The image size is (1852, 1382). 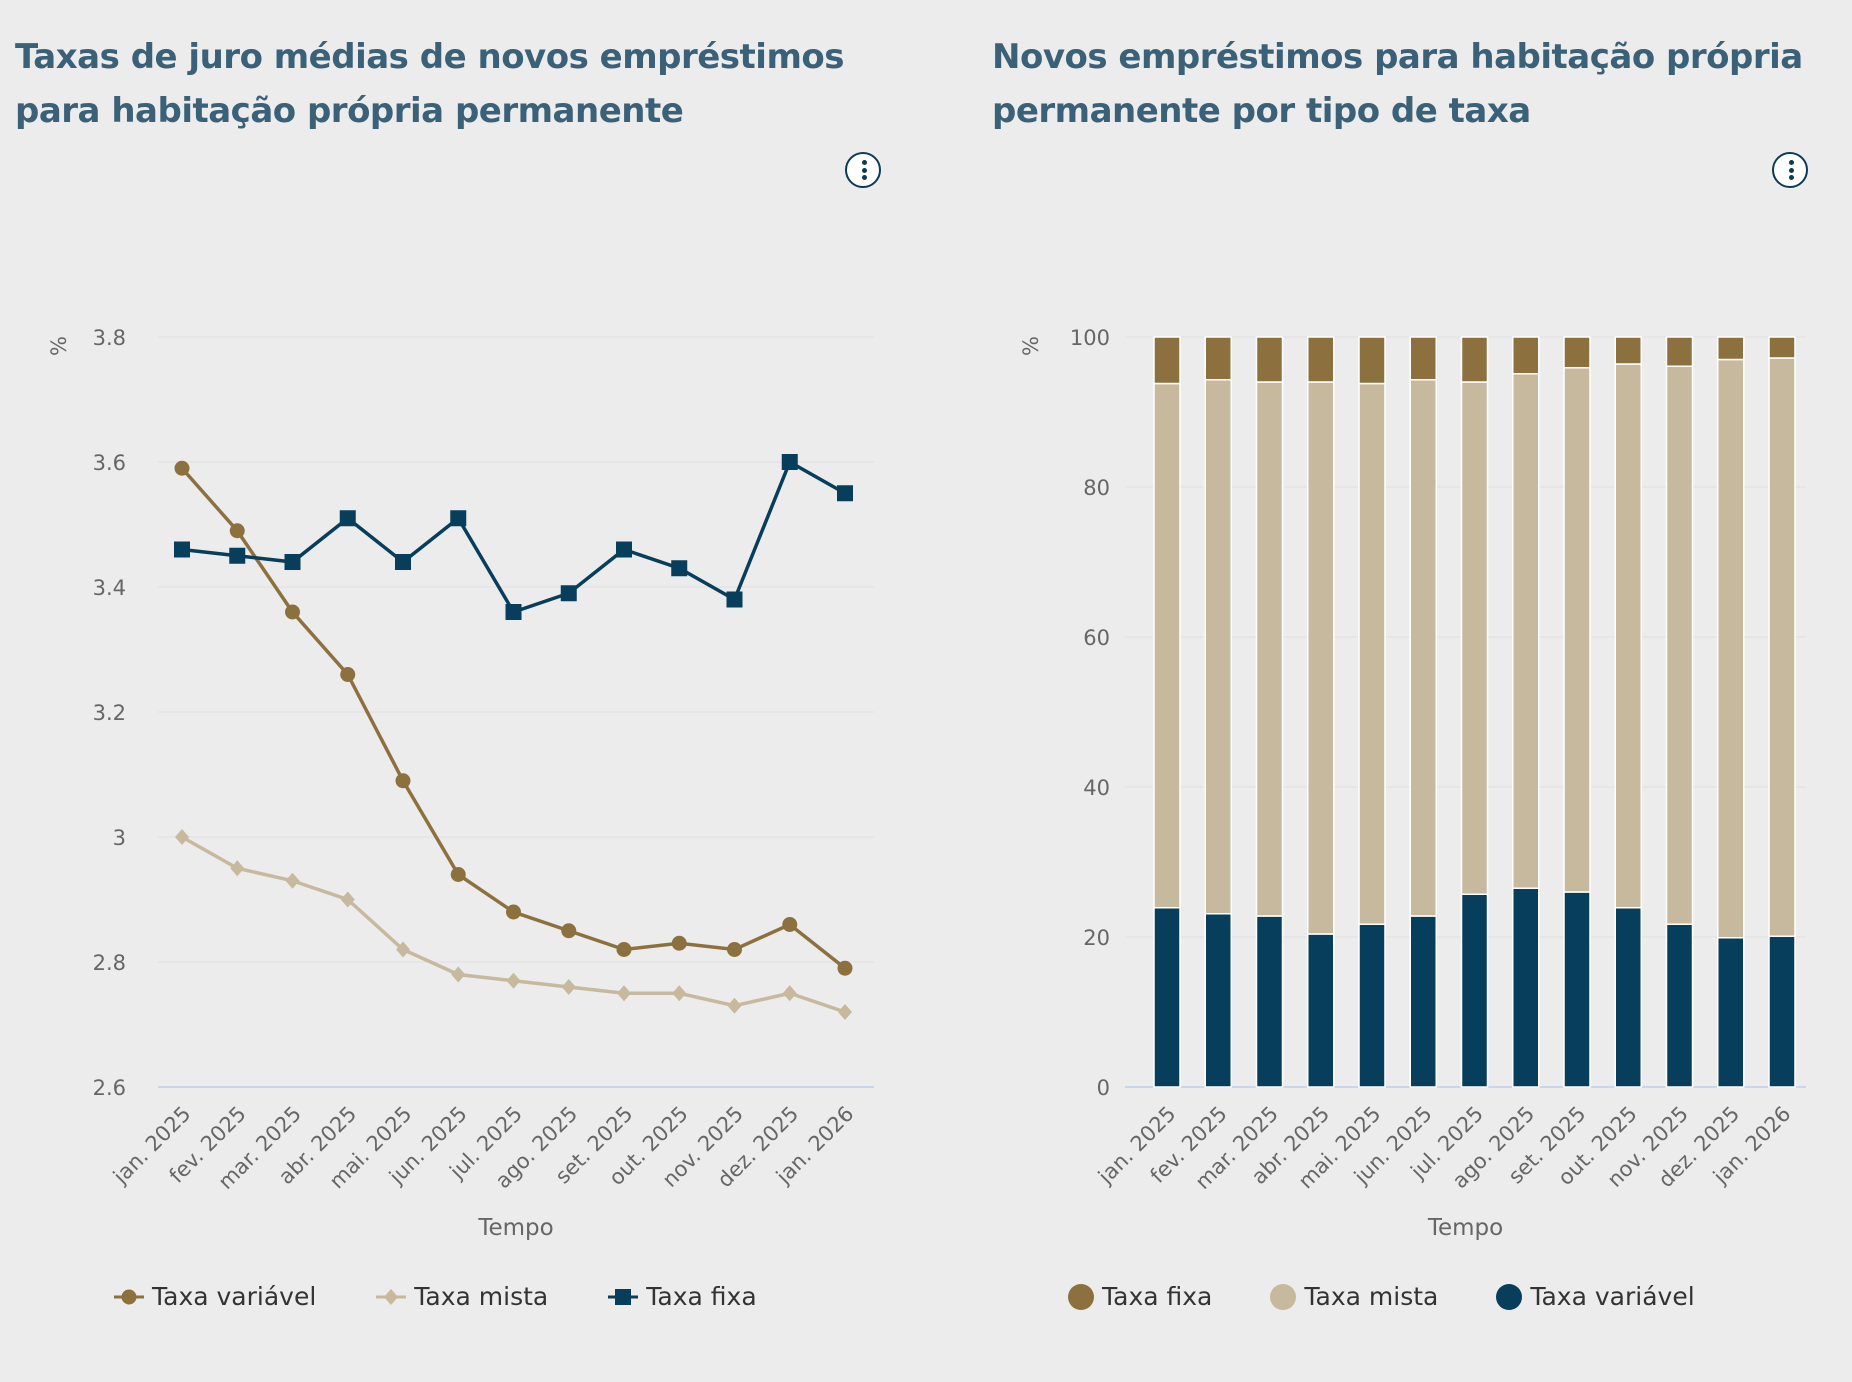 What do you see at coordinates (513, 537) in the screenshot?
I see `series-taxa-fixa` at bounding box center [513, 537].